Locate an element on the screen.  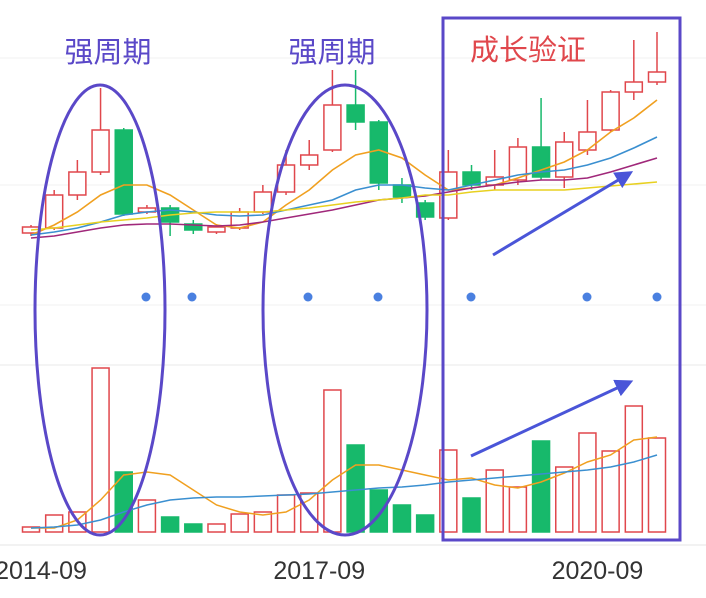
x-tick-label: 2017-09 is located at coordinates (319, 571).